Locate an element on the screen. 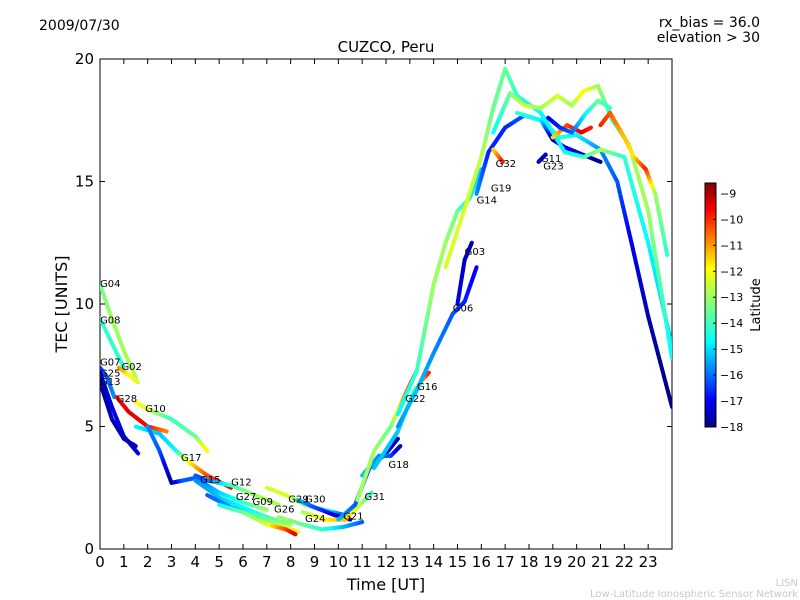 This screenshot has width=800, height=600. satellite-label-g08: G08 is located at coordinates (110, 321).